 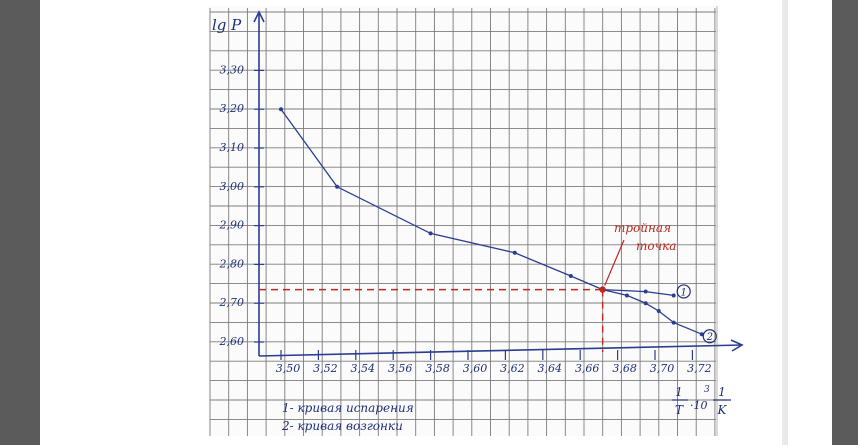 What do you see at coordinates (232, 69) in the screenshot?
I see `y-tick-label: 3,30` at bounding box center [232, 69].